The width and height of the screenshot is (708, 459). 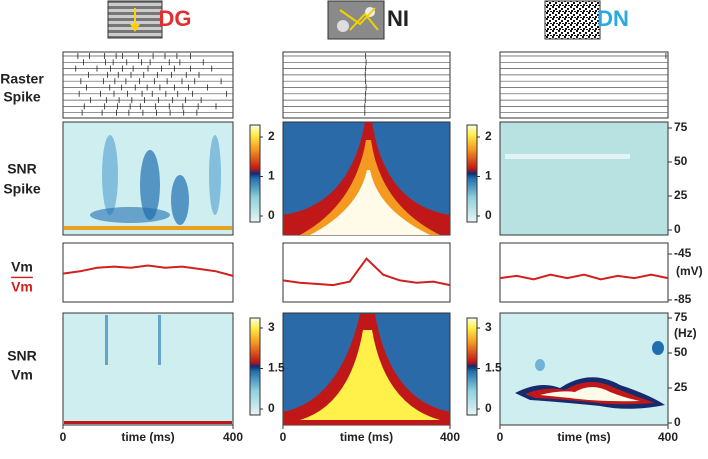 I want to click on row-label: Raster, so click(x=22, y=79).